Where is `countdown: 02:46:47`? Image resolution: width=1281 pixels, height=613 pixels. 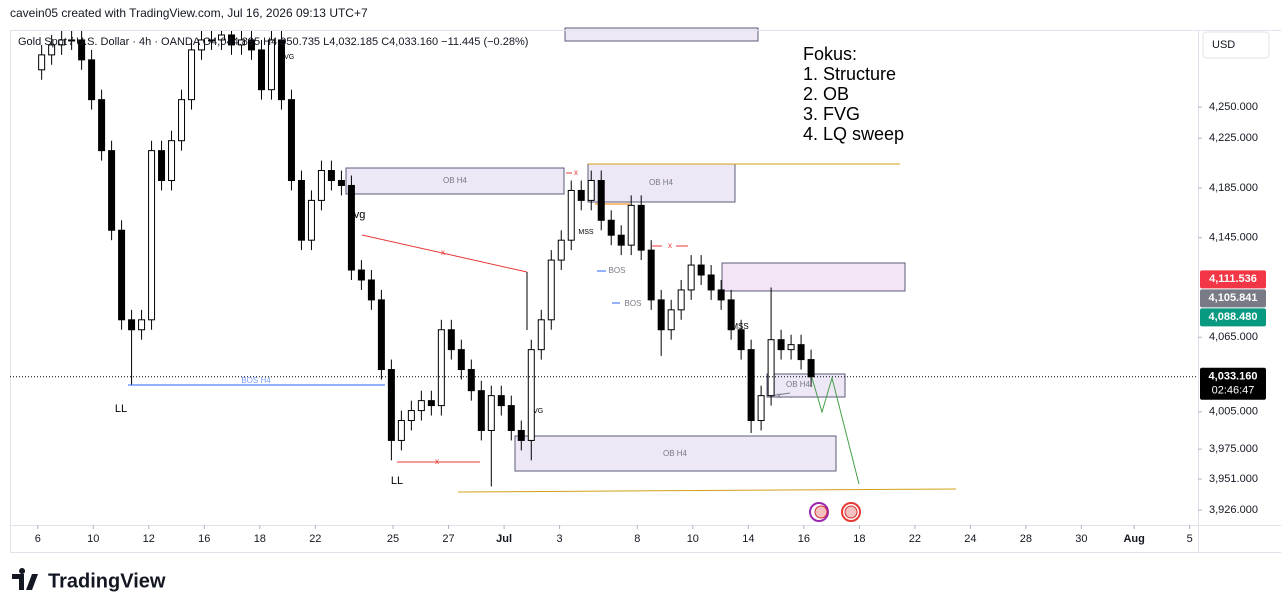
countdown: 02:46:47 is located at coordinates (1233, 391).